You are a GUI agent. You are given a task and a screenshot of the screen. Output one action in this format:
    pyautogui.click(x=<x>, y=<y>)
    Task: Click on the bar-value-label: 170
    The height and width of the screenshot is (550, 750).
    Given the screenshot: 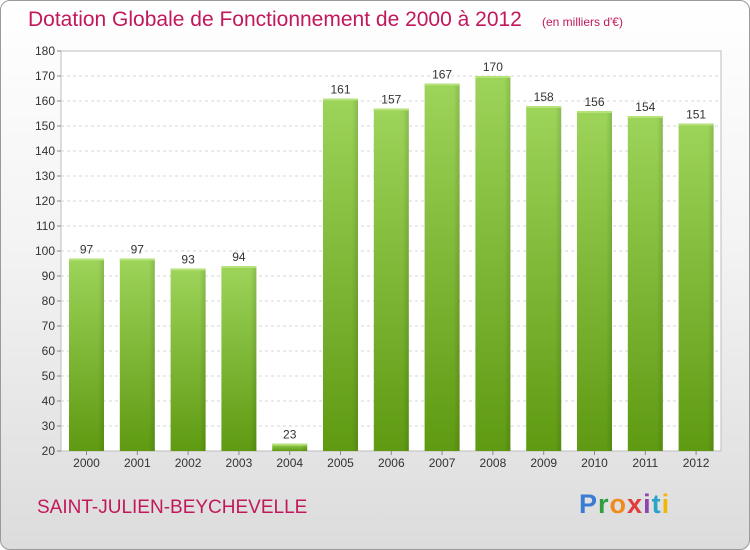 What is the action you would take?
    pyautogui.click(x=493, y=67)
    